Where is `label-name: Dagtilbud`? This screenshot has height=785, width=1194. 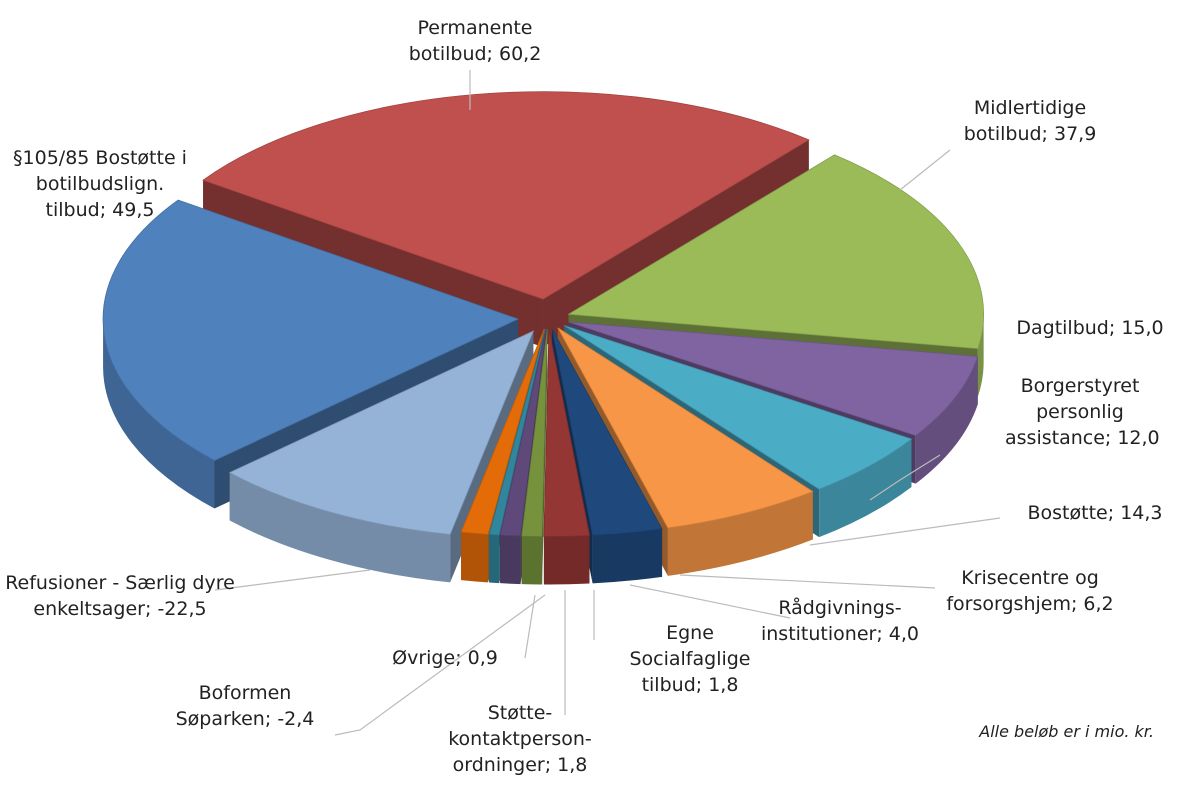
label-name: Dagtilbud is located at coordinates (1062, 328).